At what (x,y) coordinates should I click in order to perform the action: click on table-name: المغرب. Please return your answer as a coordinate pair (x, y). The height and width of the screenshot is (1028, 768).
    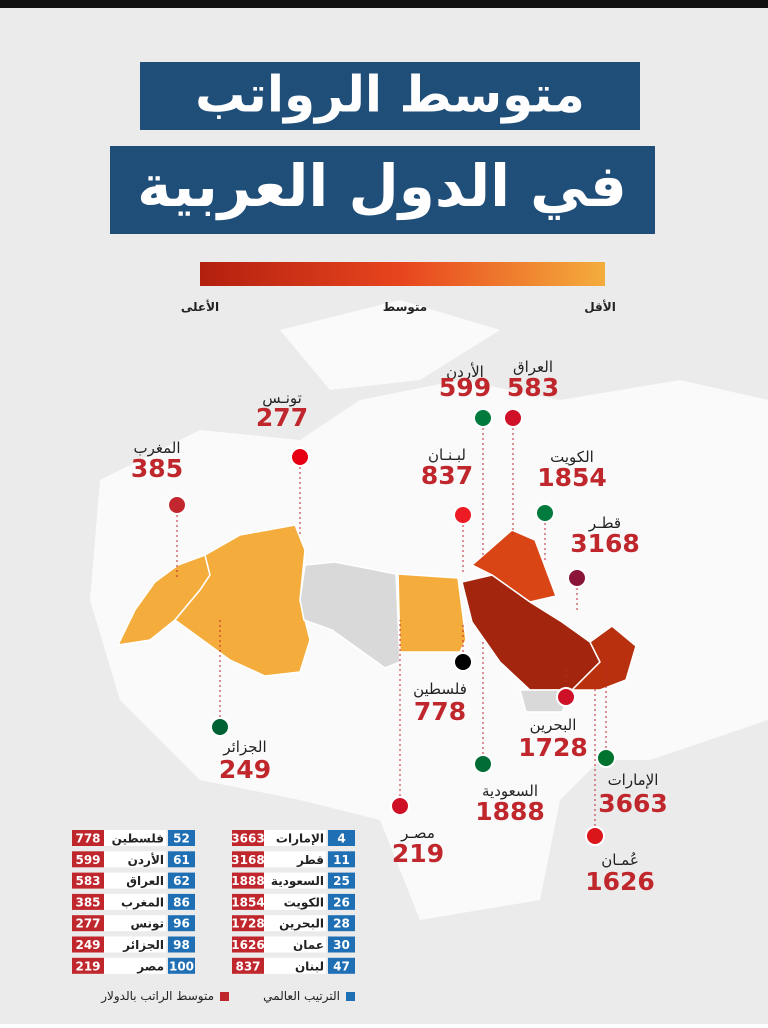
    Looking at the image, I should click on (142, 902).